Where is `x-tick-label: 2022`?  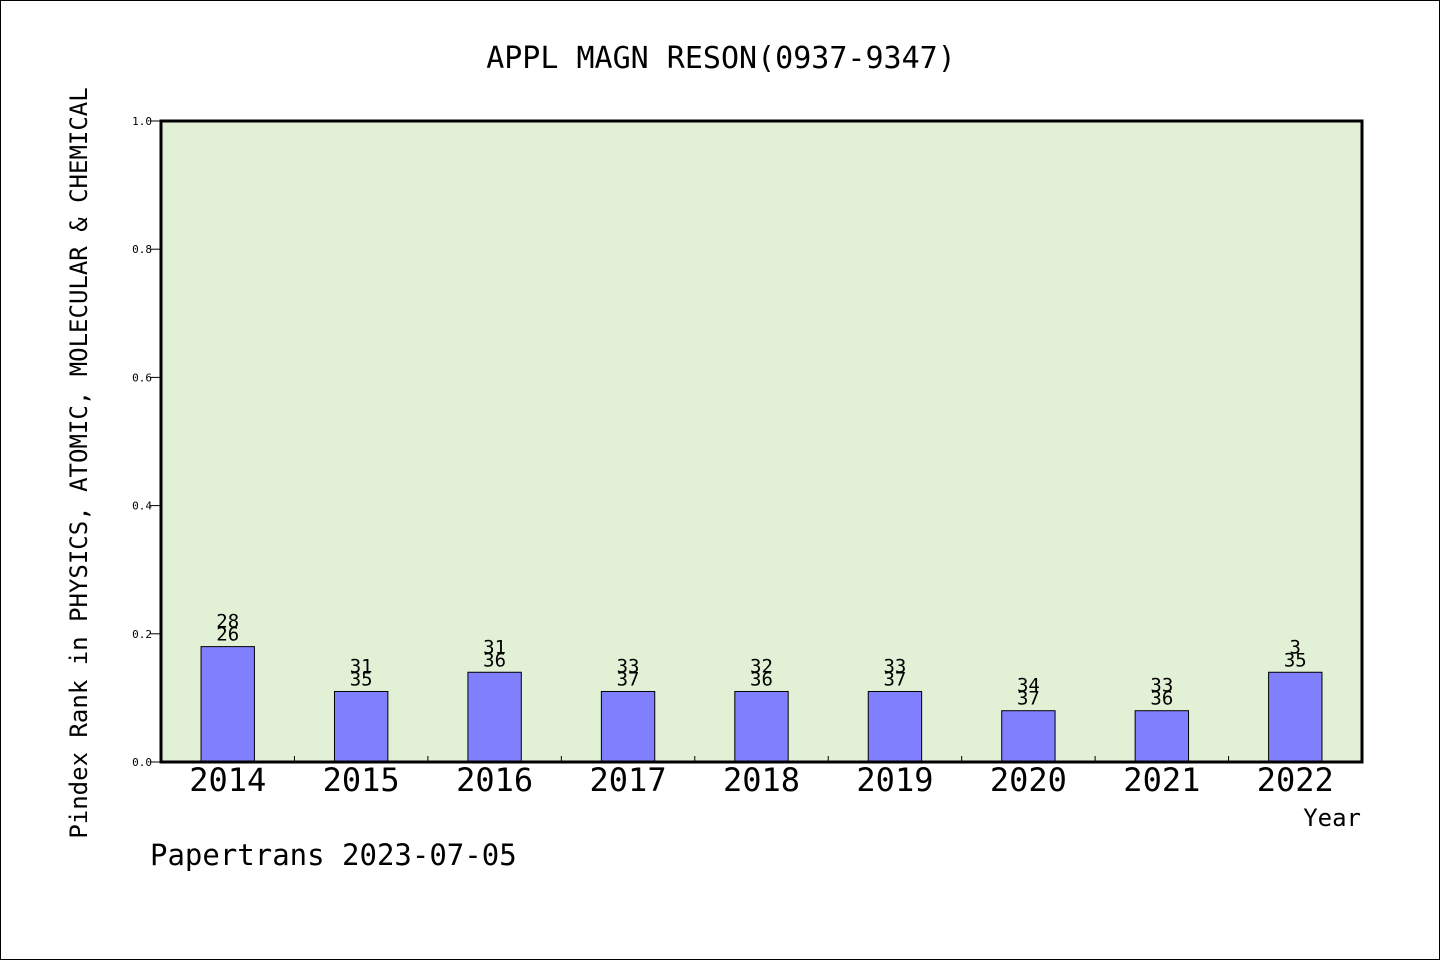 x-tick-label: 2022 is located at coordinates (1295, 780).